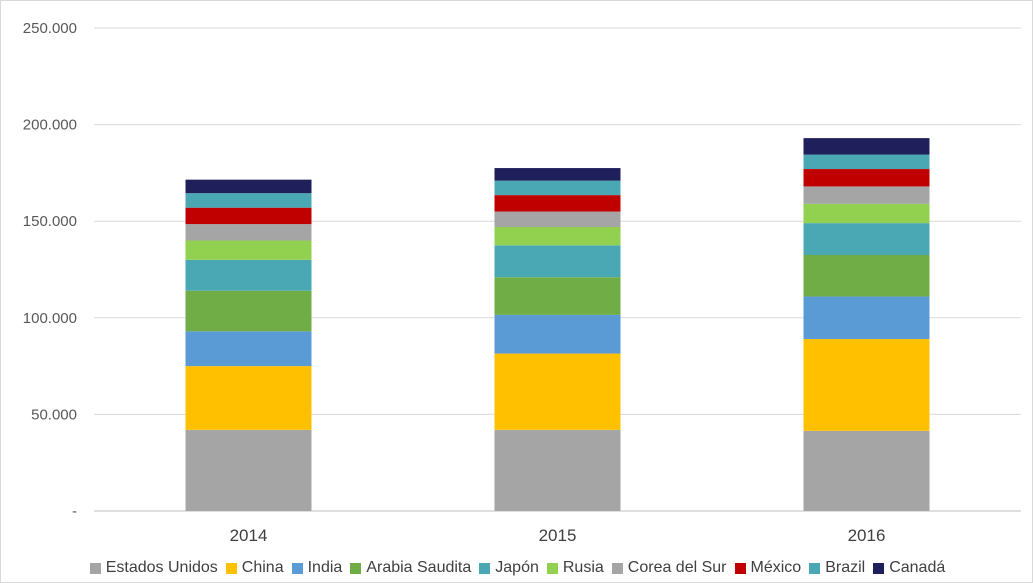  I want to click on legend-item: Japón, so click(509, 568).